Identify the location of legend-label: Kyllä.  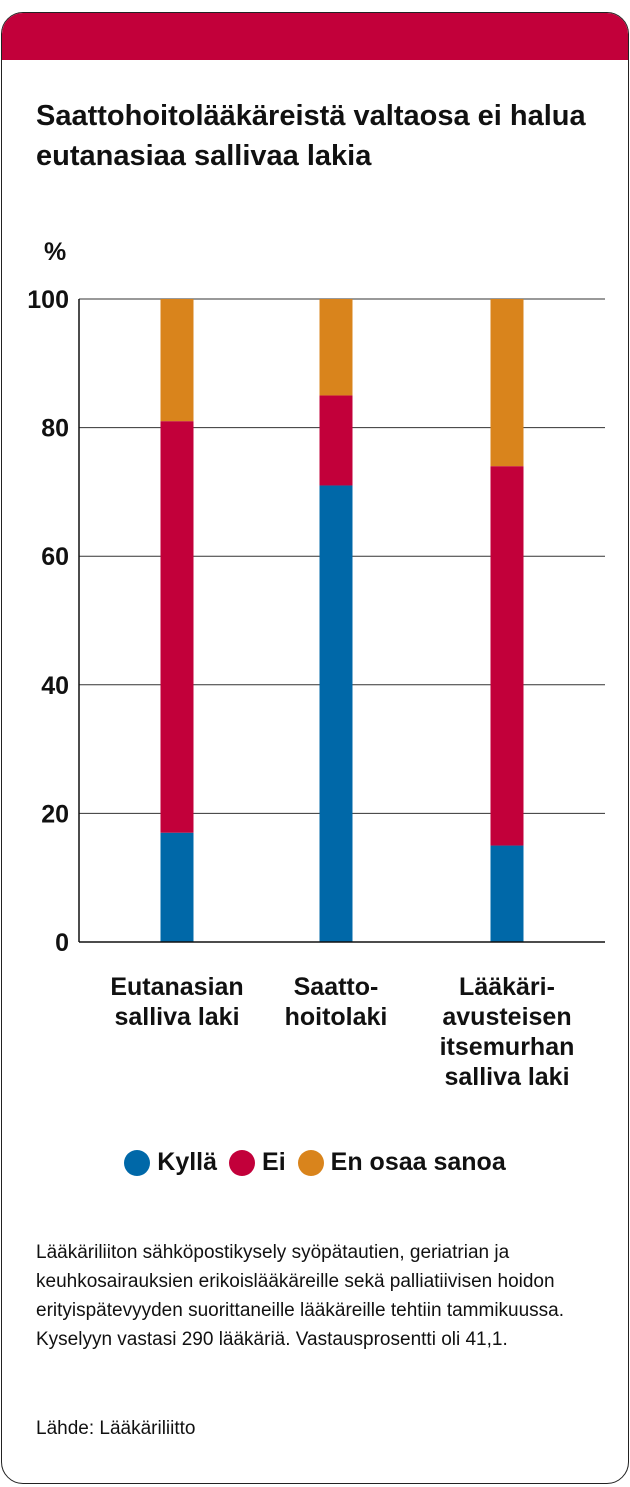
(187, 1162).